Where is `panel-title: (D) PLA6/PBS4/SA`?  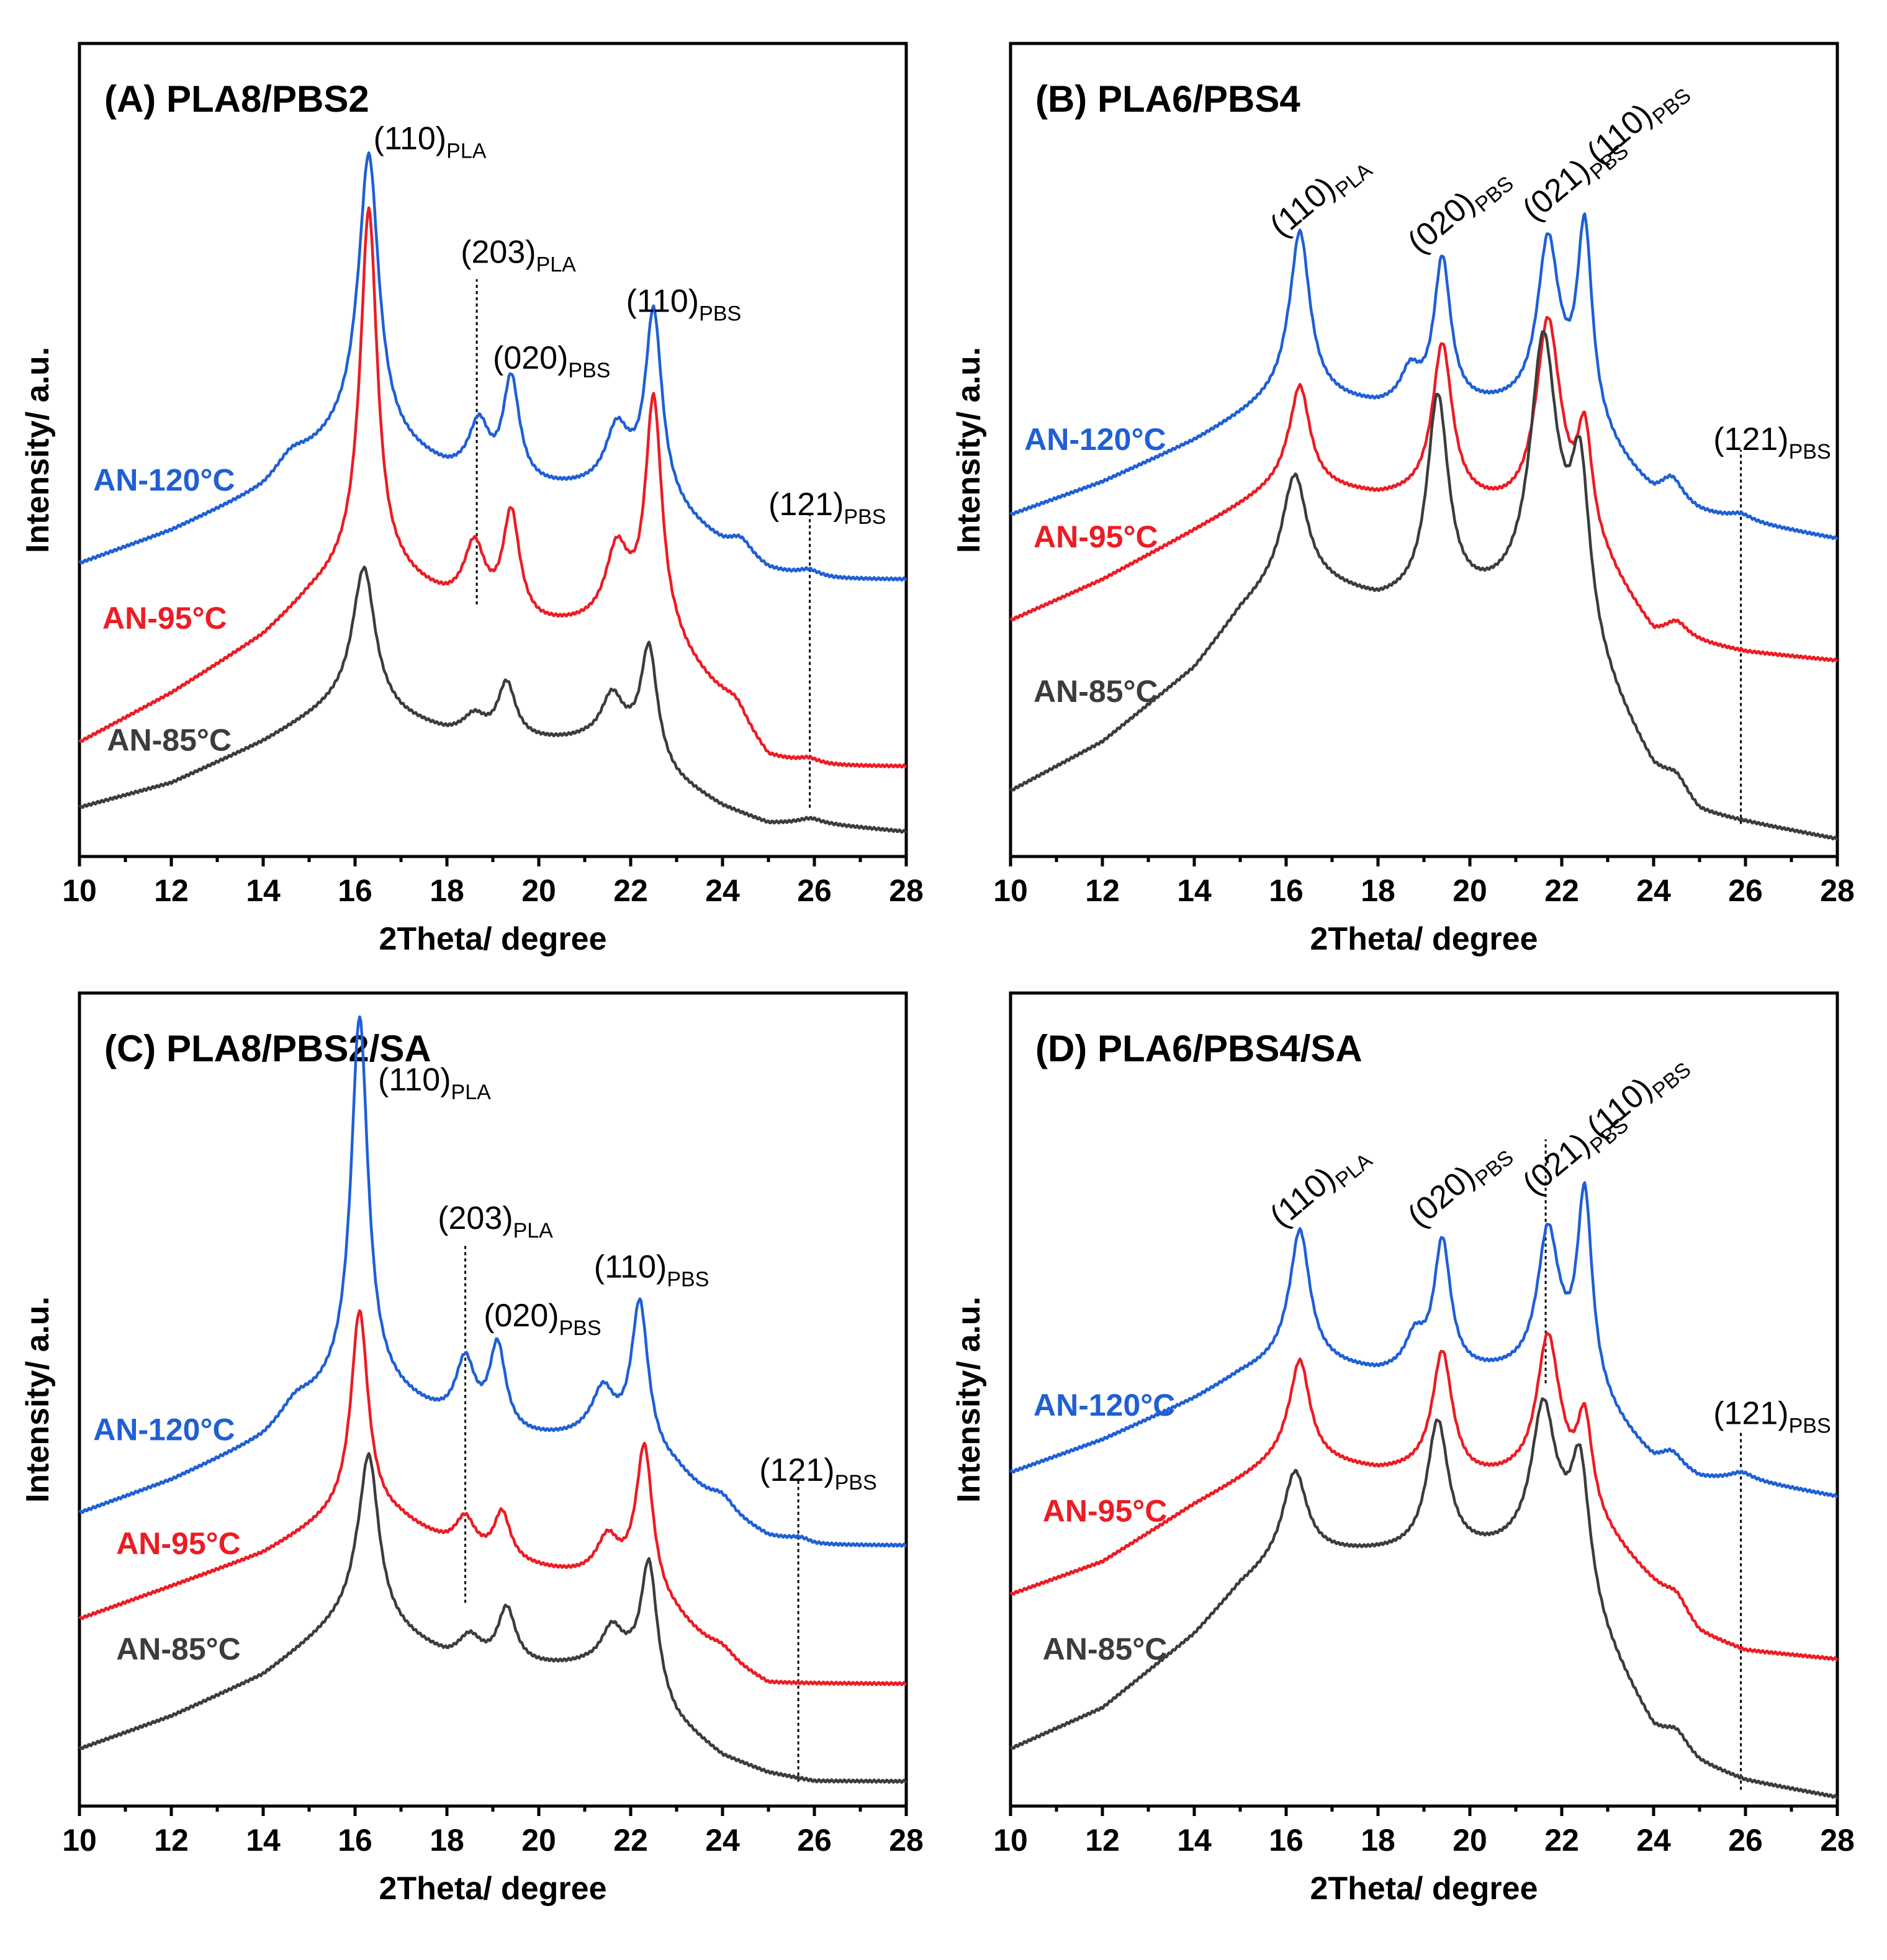 panel-title: (D) PLA6/PBS4/SA is located at coordinates (1198, 1048).